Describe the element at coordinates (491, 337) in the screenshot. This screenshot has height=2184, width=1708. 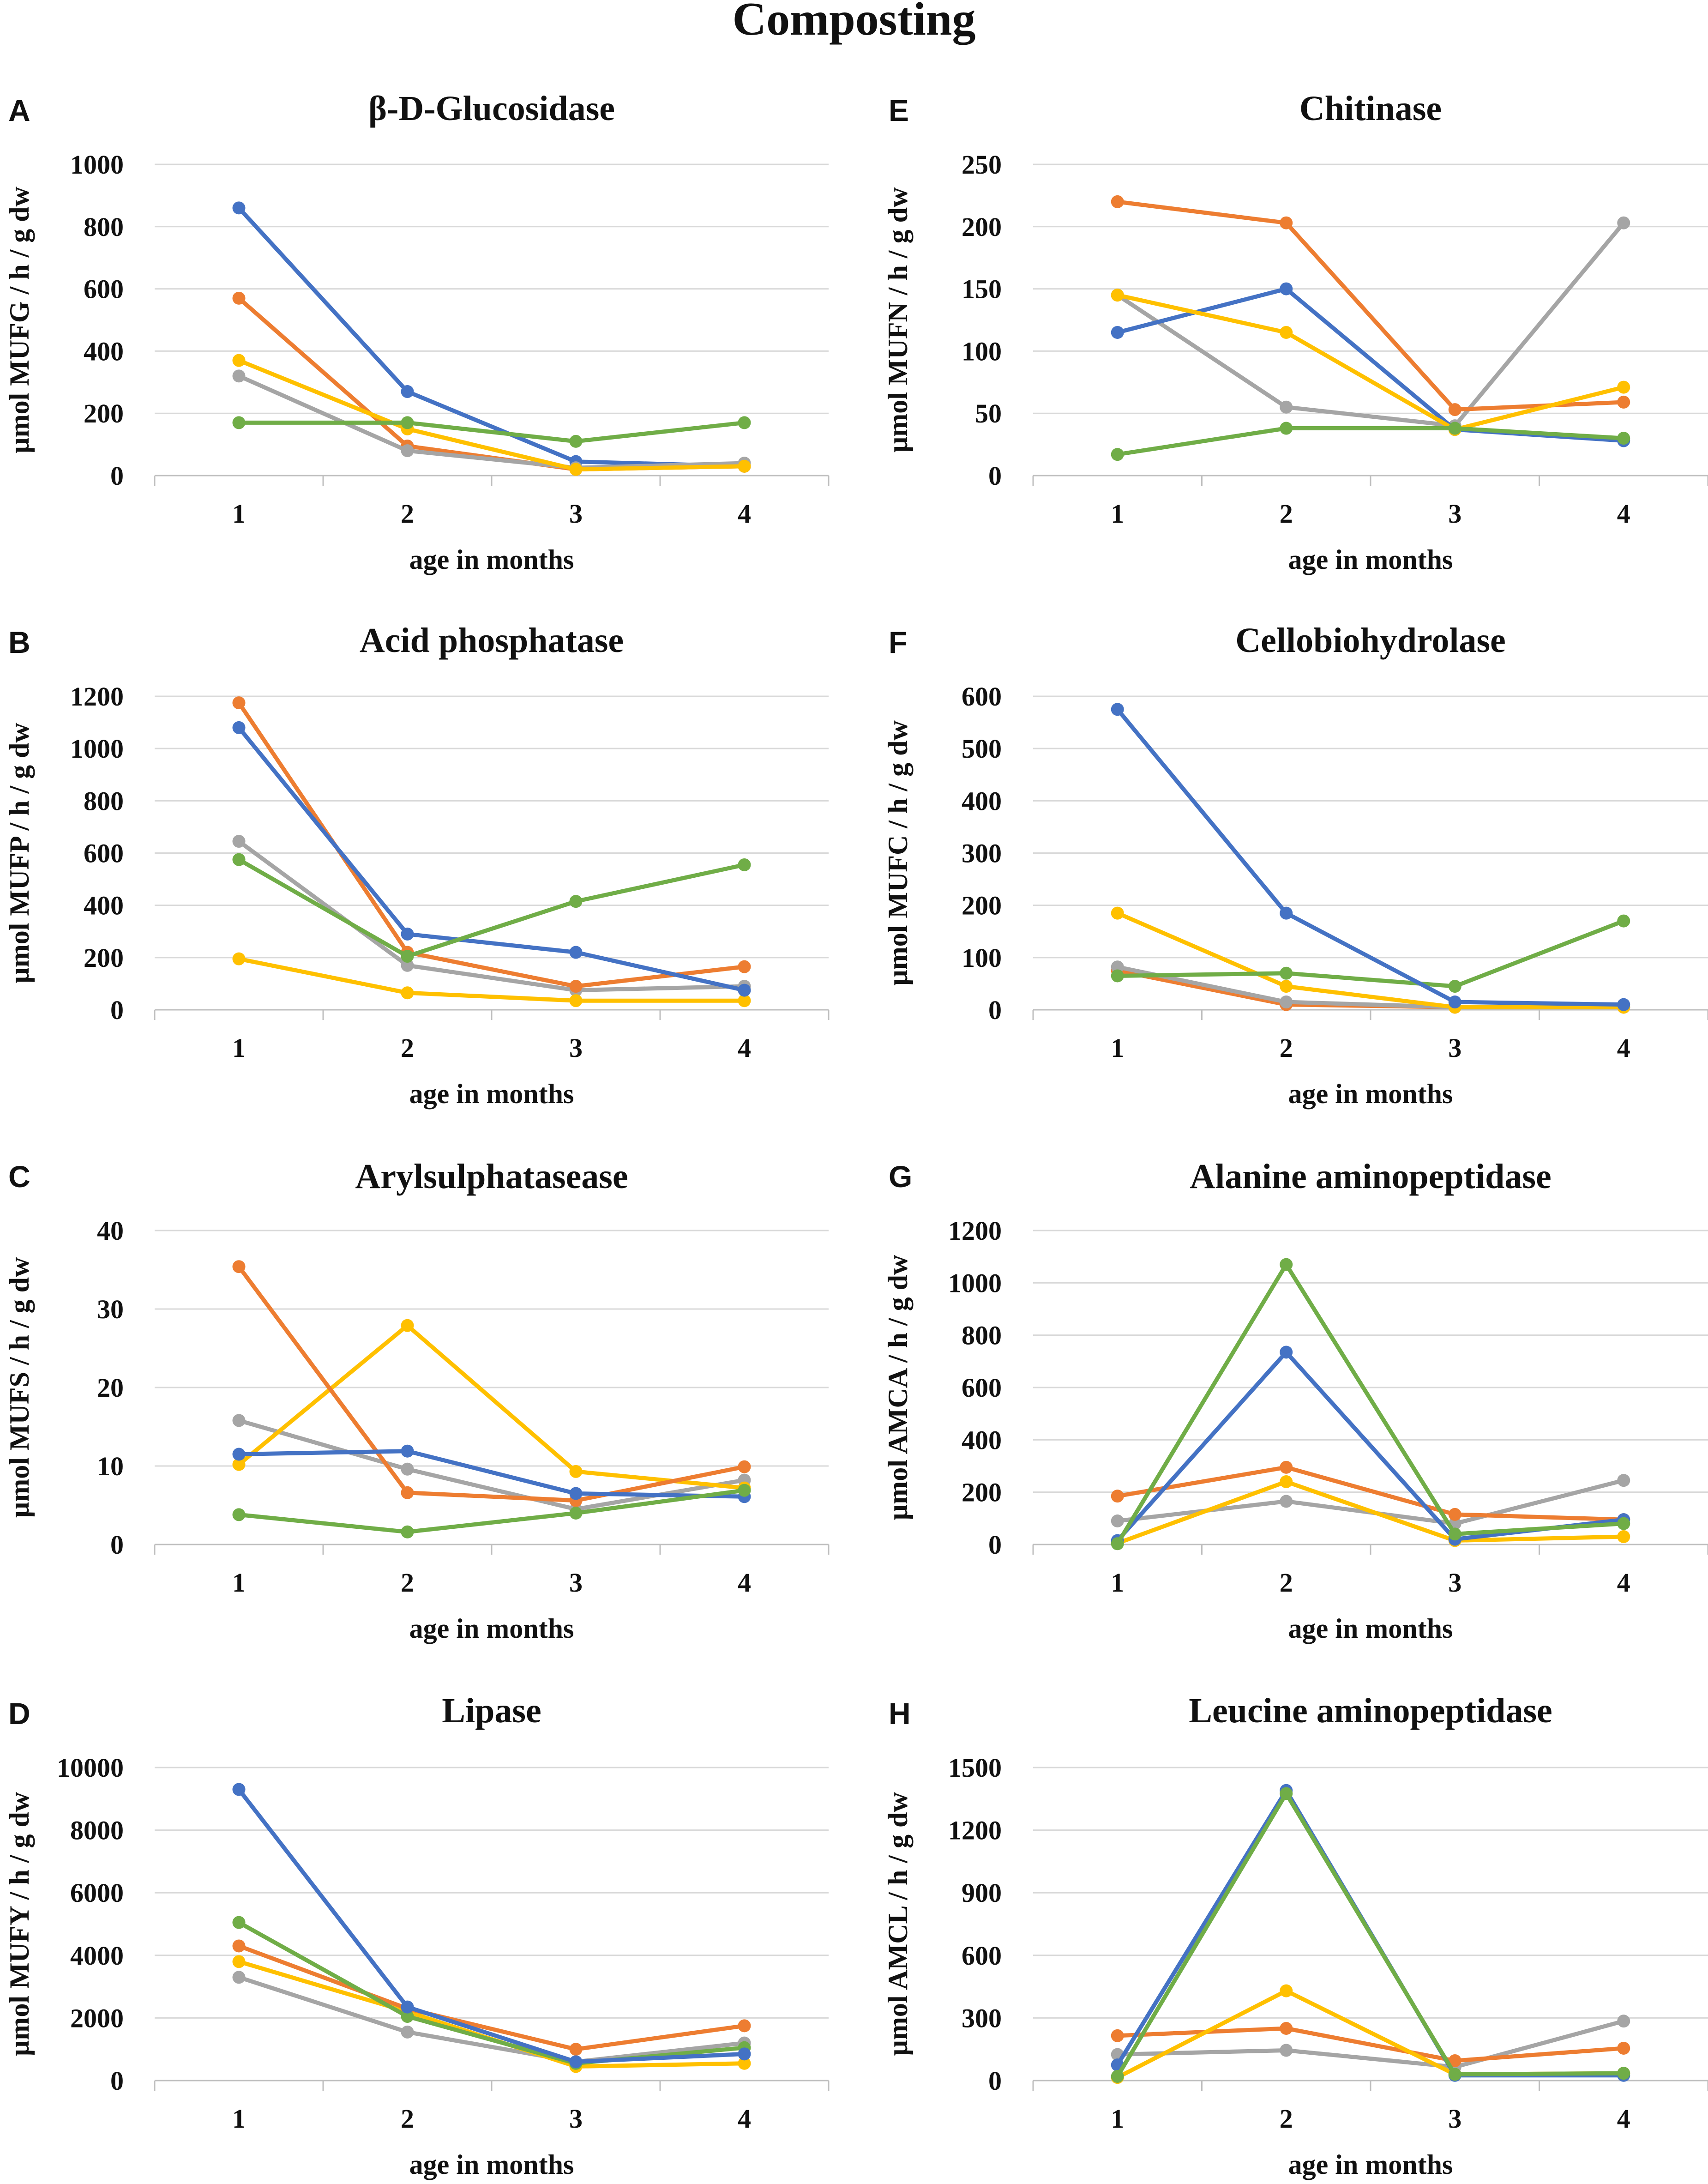
I see `series-line-blue` at that location.